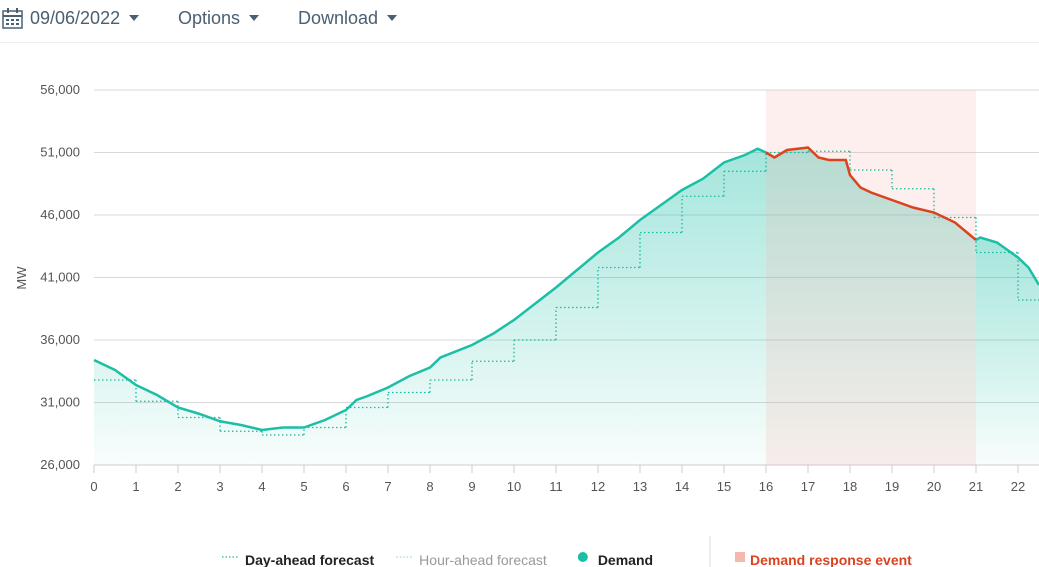 The width and height of the screenshot is (1039, 567). I want to click on y-axis-label: MW, so click(21, 278).